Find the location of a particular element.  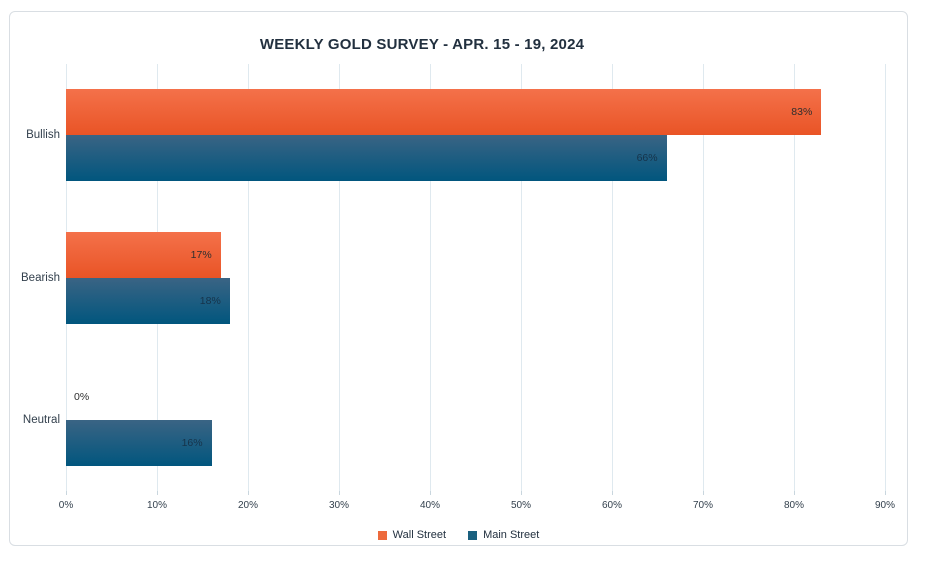

legend-label: Main Street is located at coordinates (511, 535).